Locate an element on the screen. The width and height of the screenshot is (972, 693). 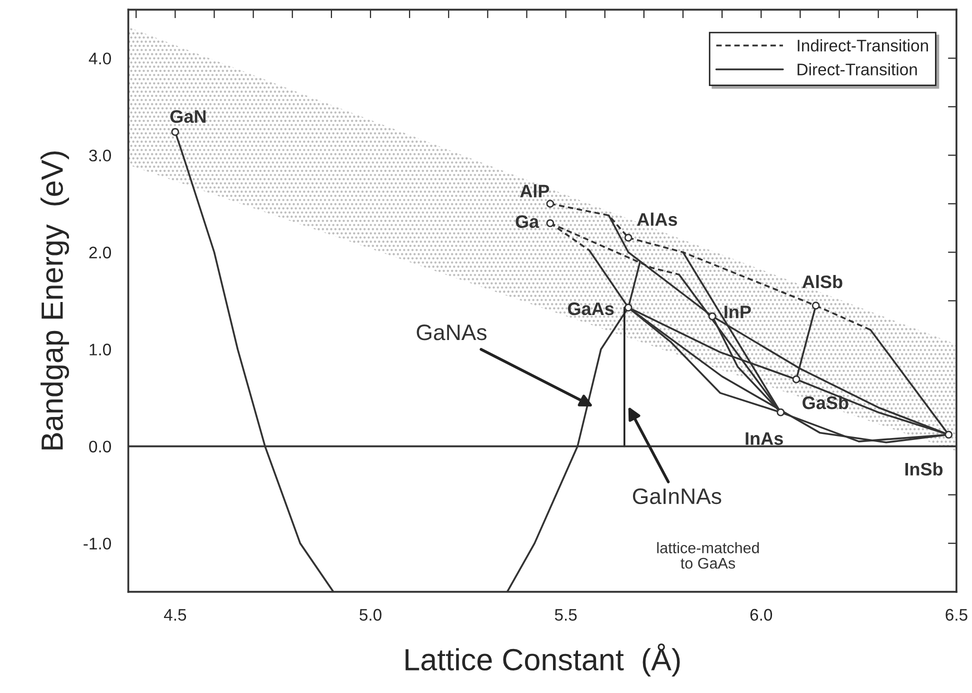
annotation: lattice-matched to GaAs is located at coordinates (708, 555).